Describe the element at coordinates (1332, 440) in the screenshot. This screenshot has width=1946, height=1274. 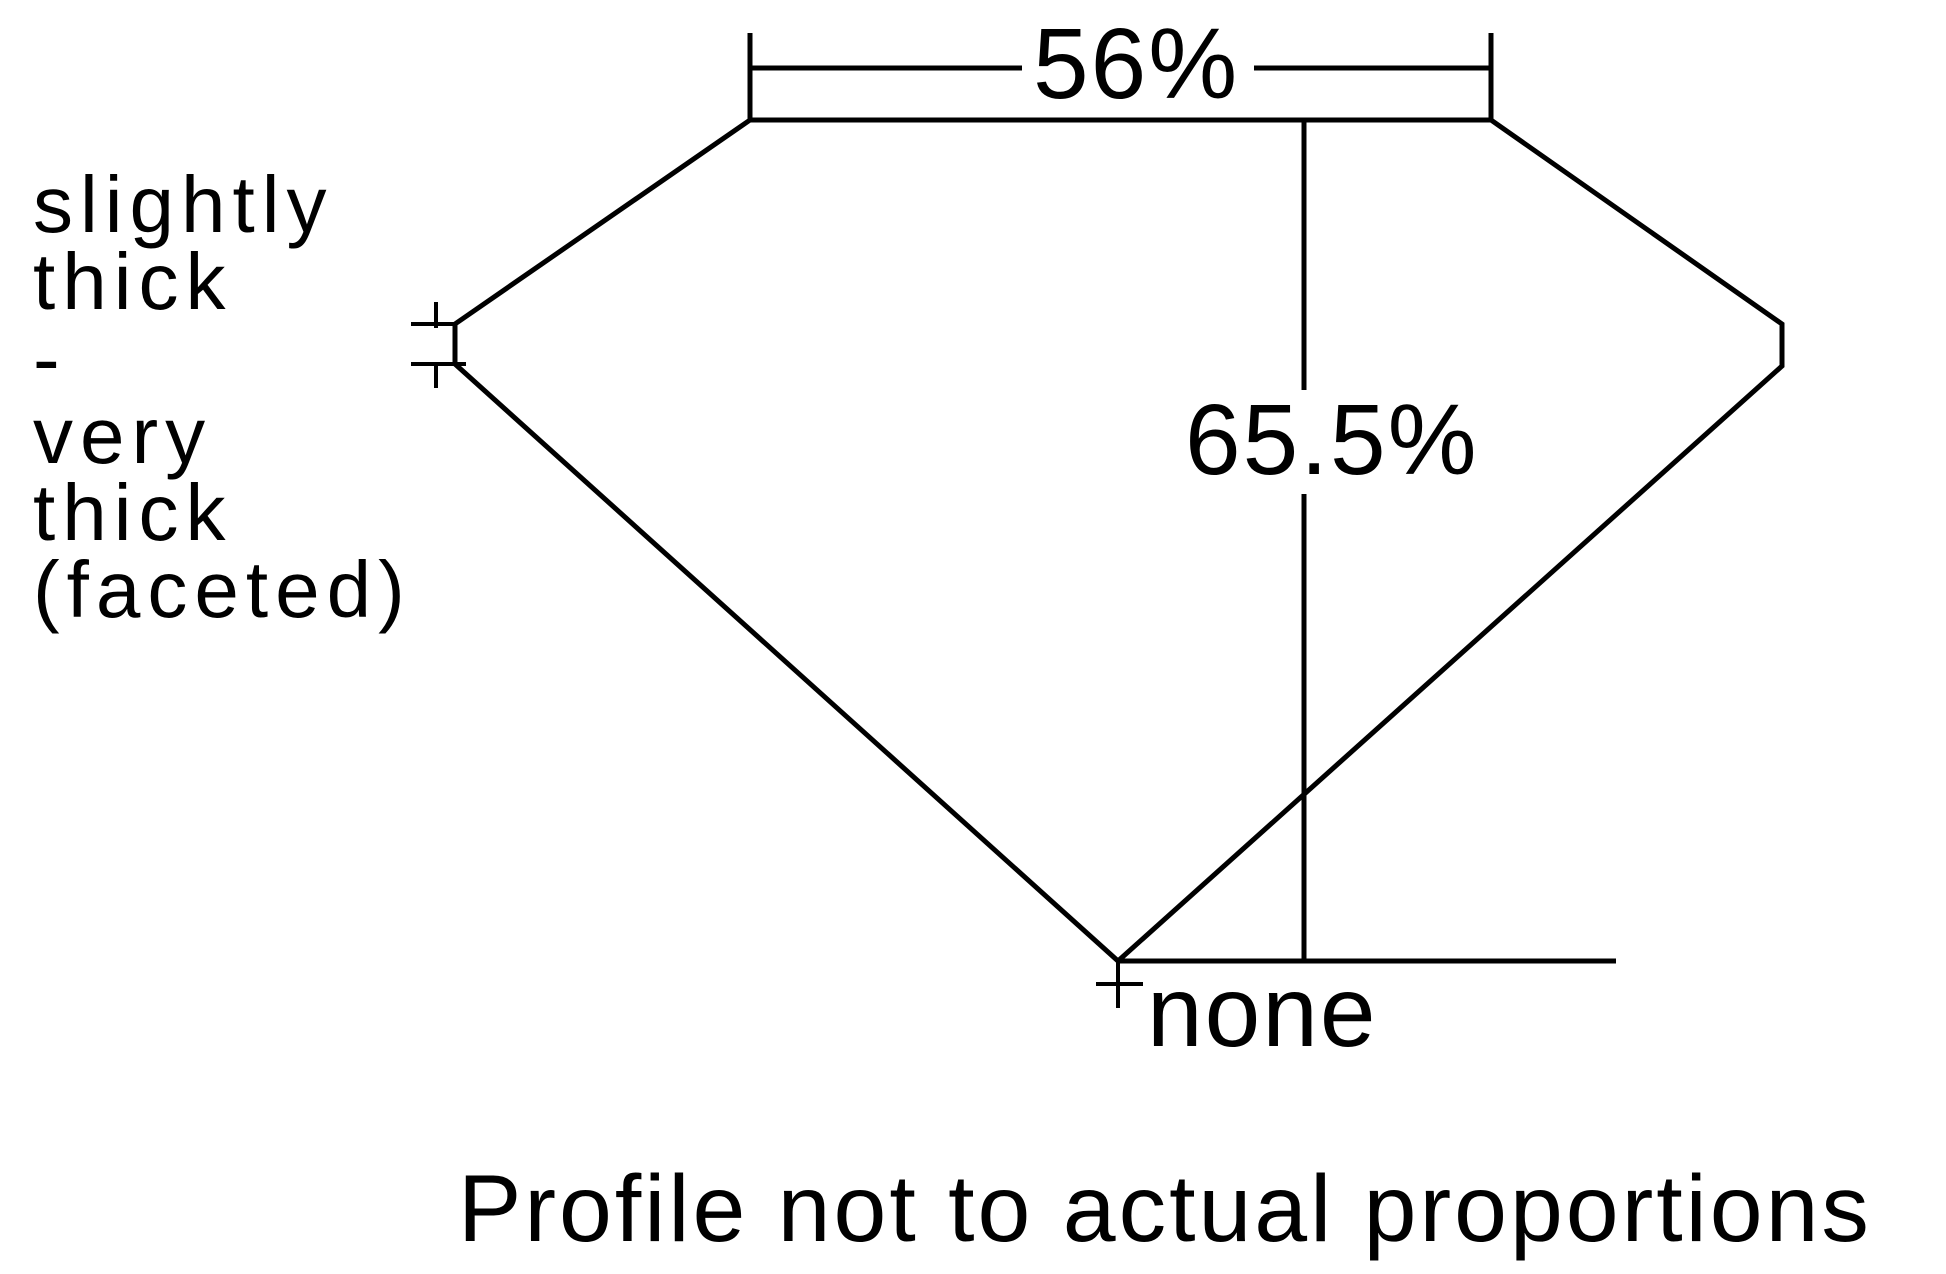
I see `total-depth-label: 65.5%` at that location.